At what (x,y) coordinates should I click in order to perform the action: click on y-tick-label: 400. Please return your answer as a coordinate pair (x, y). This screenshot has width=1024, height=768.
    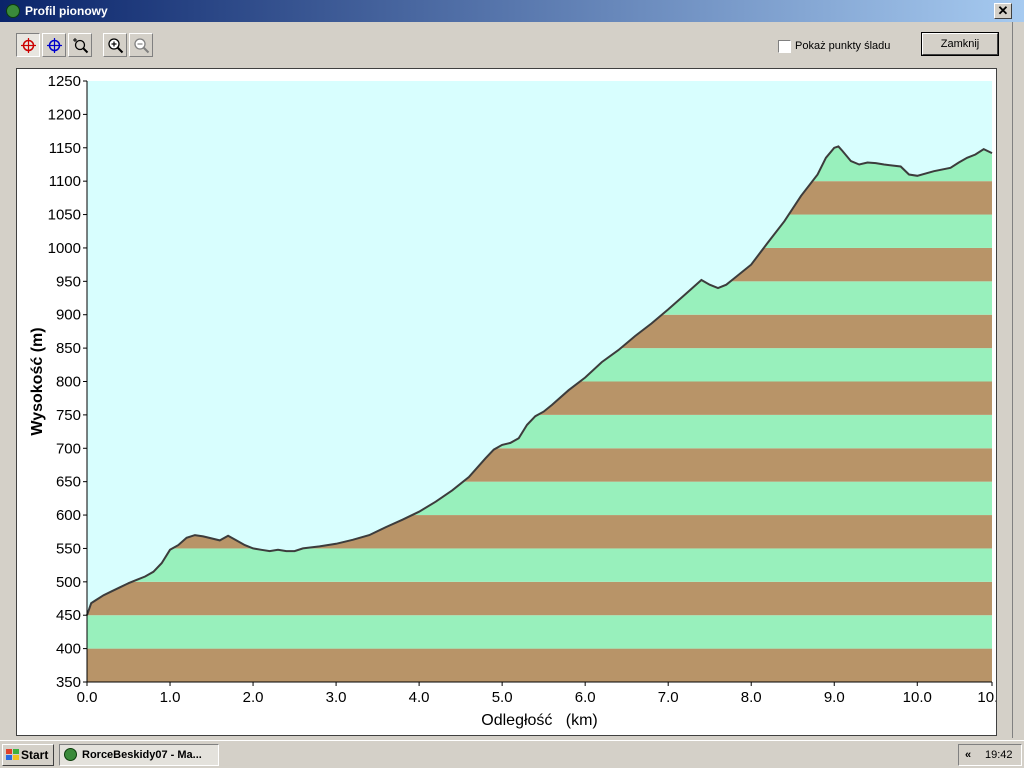
    Looking at the image, I should click on (68, 649).